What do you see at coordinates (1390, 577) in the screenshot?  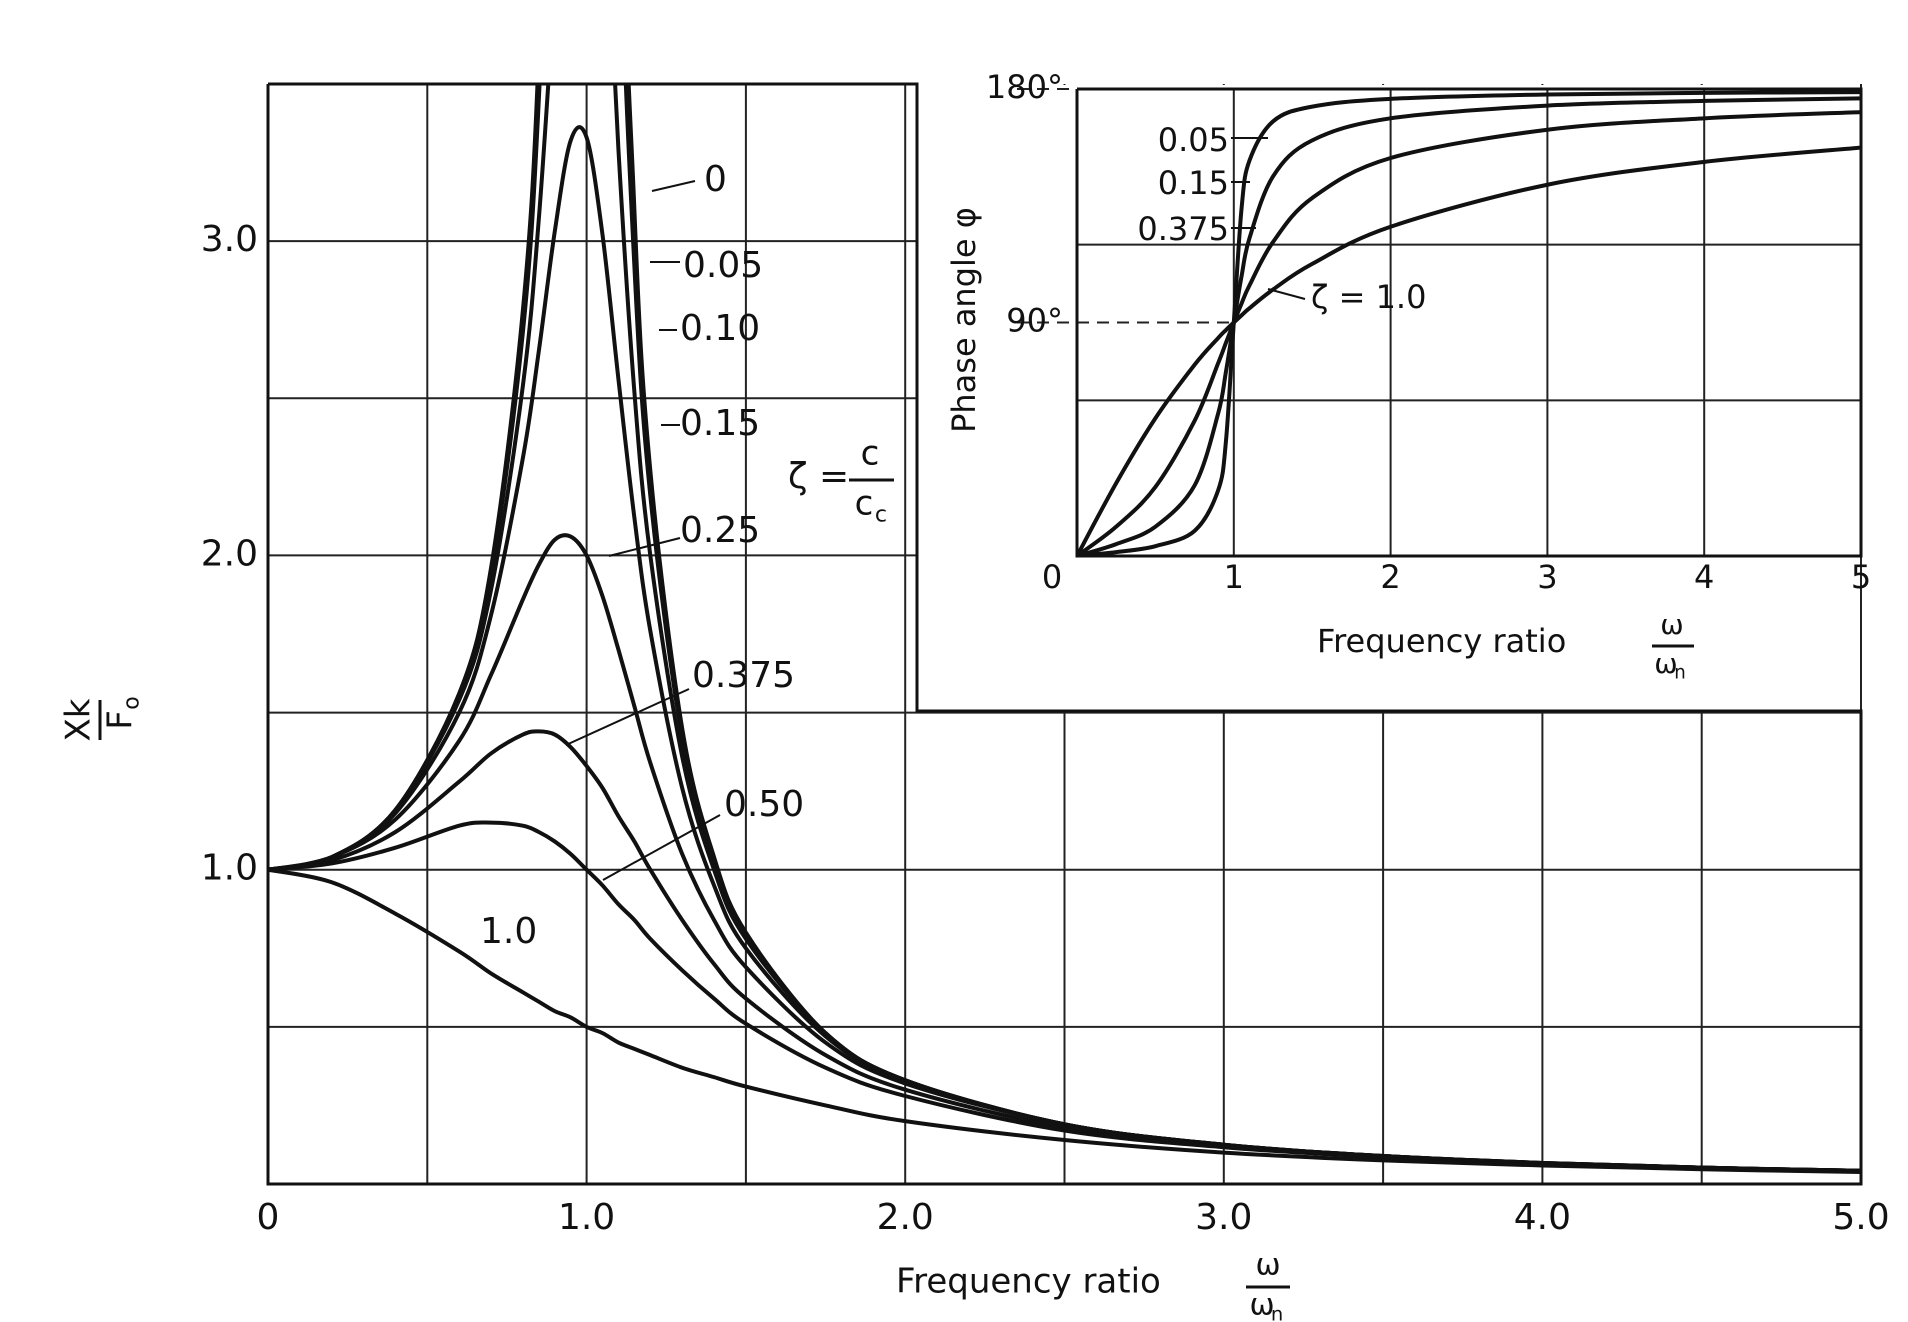 I see `x-tick-label: 2` at bounding box center [1390, 577].